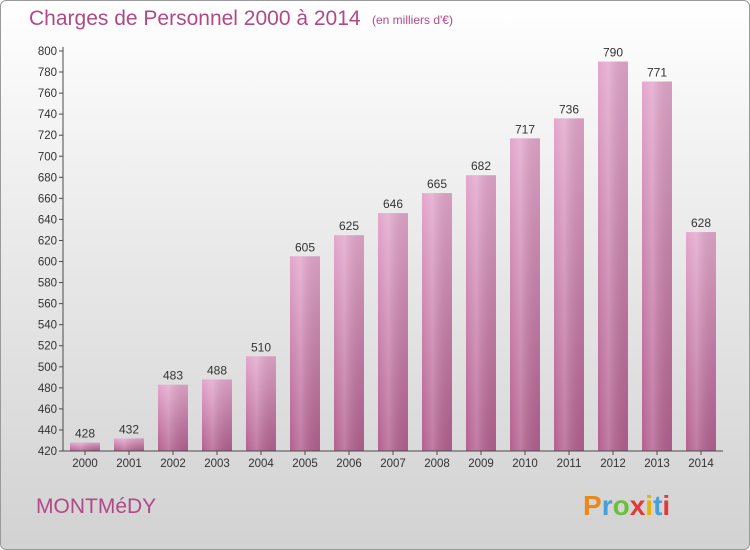 The image size is (750, 550). What do you see at coordinates (481, 464) in the screenshot?
I see `x-tick-label-2009: 2009` at bounding box center [481, 464].